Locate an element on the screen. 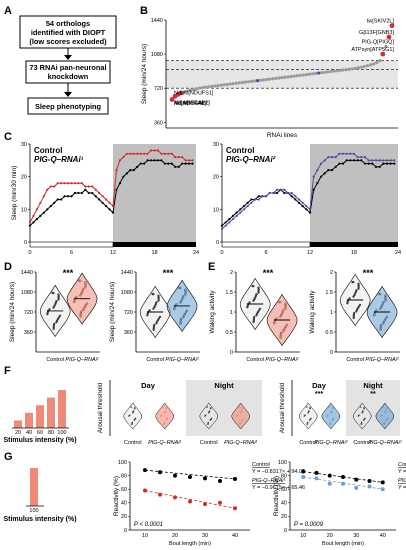 The width and height of the screenshot is (406, 550). category-label: PIG-Q–RNAi¹ is located at coordinates (81, 360).